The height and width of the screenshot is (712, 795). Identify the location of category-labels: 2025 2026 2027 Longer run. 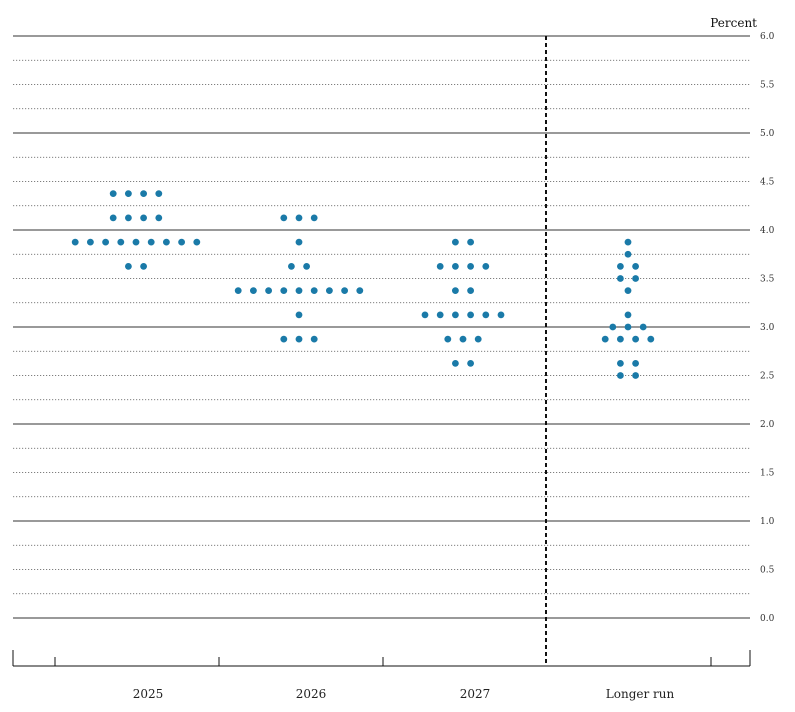
(404, 694).